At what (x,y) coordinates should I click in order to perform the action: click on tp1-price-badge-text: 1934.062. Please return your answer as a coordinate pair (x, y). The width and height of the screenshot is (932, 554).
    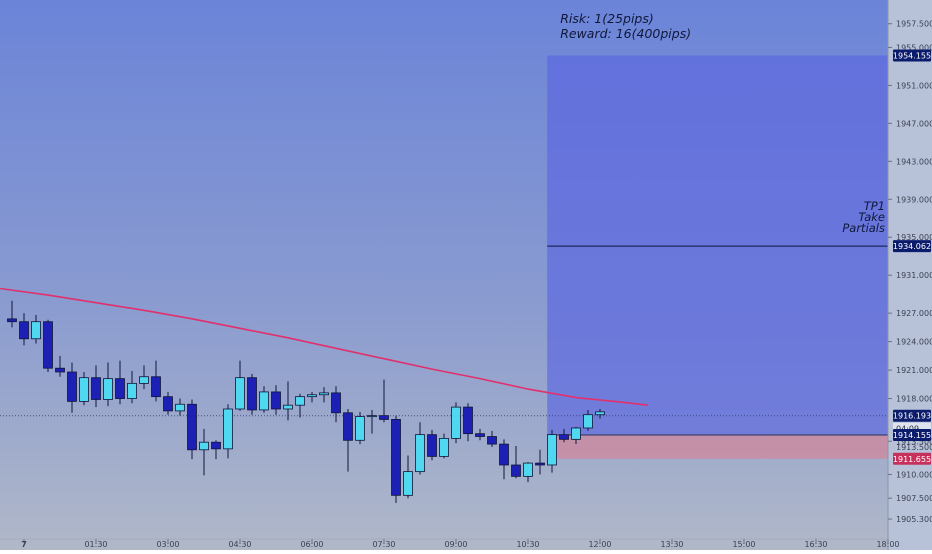
    Looking at the image, I should click on (912, 246).